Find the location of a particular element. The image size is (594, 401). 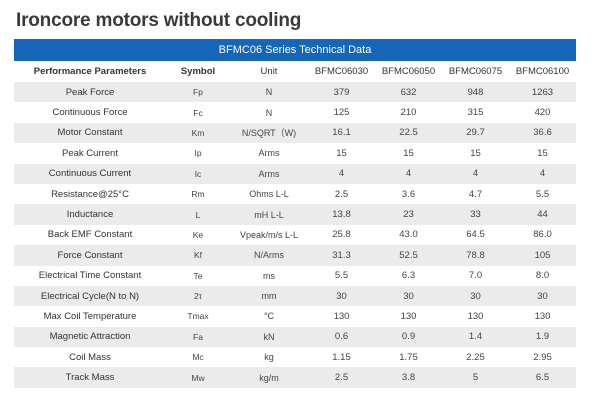

symbol-cell: Ke is located at coordinates (198, 235).